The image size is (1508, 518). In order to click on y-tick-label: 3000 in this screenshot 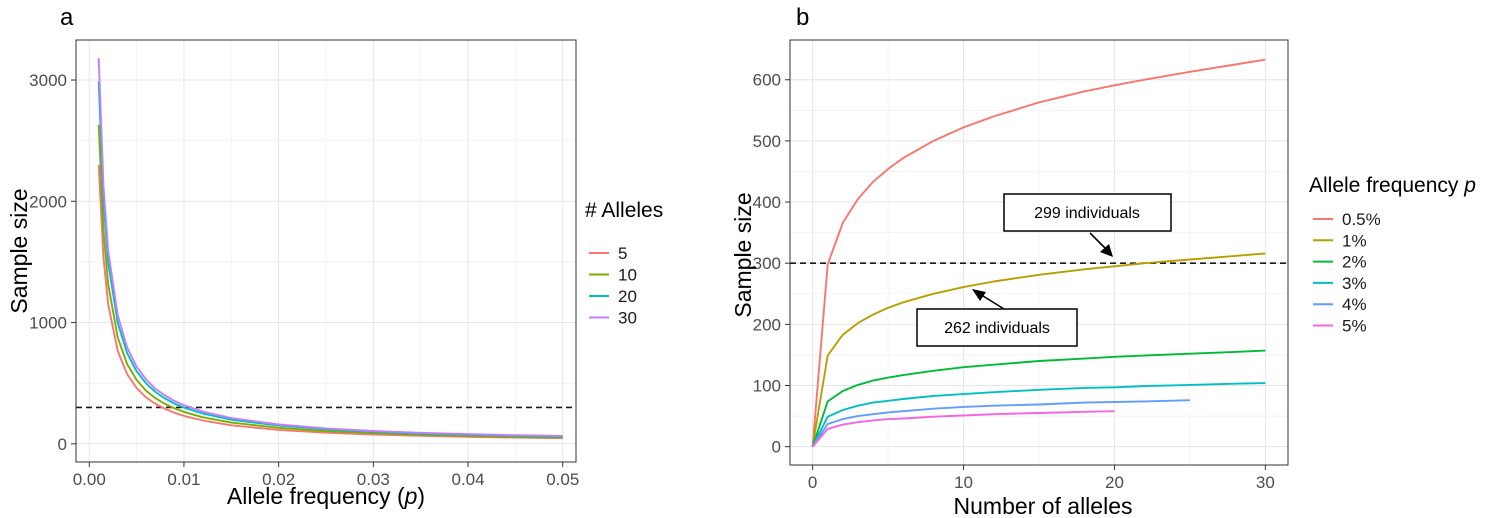, I will do `click(48, 80)`.